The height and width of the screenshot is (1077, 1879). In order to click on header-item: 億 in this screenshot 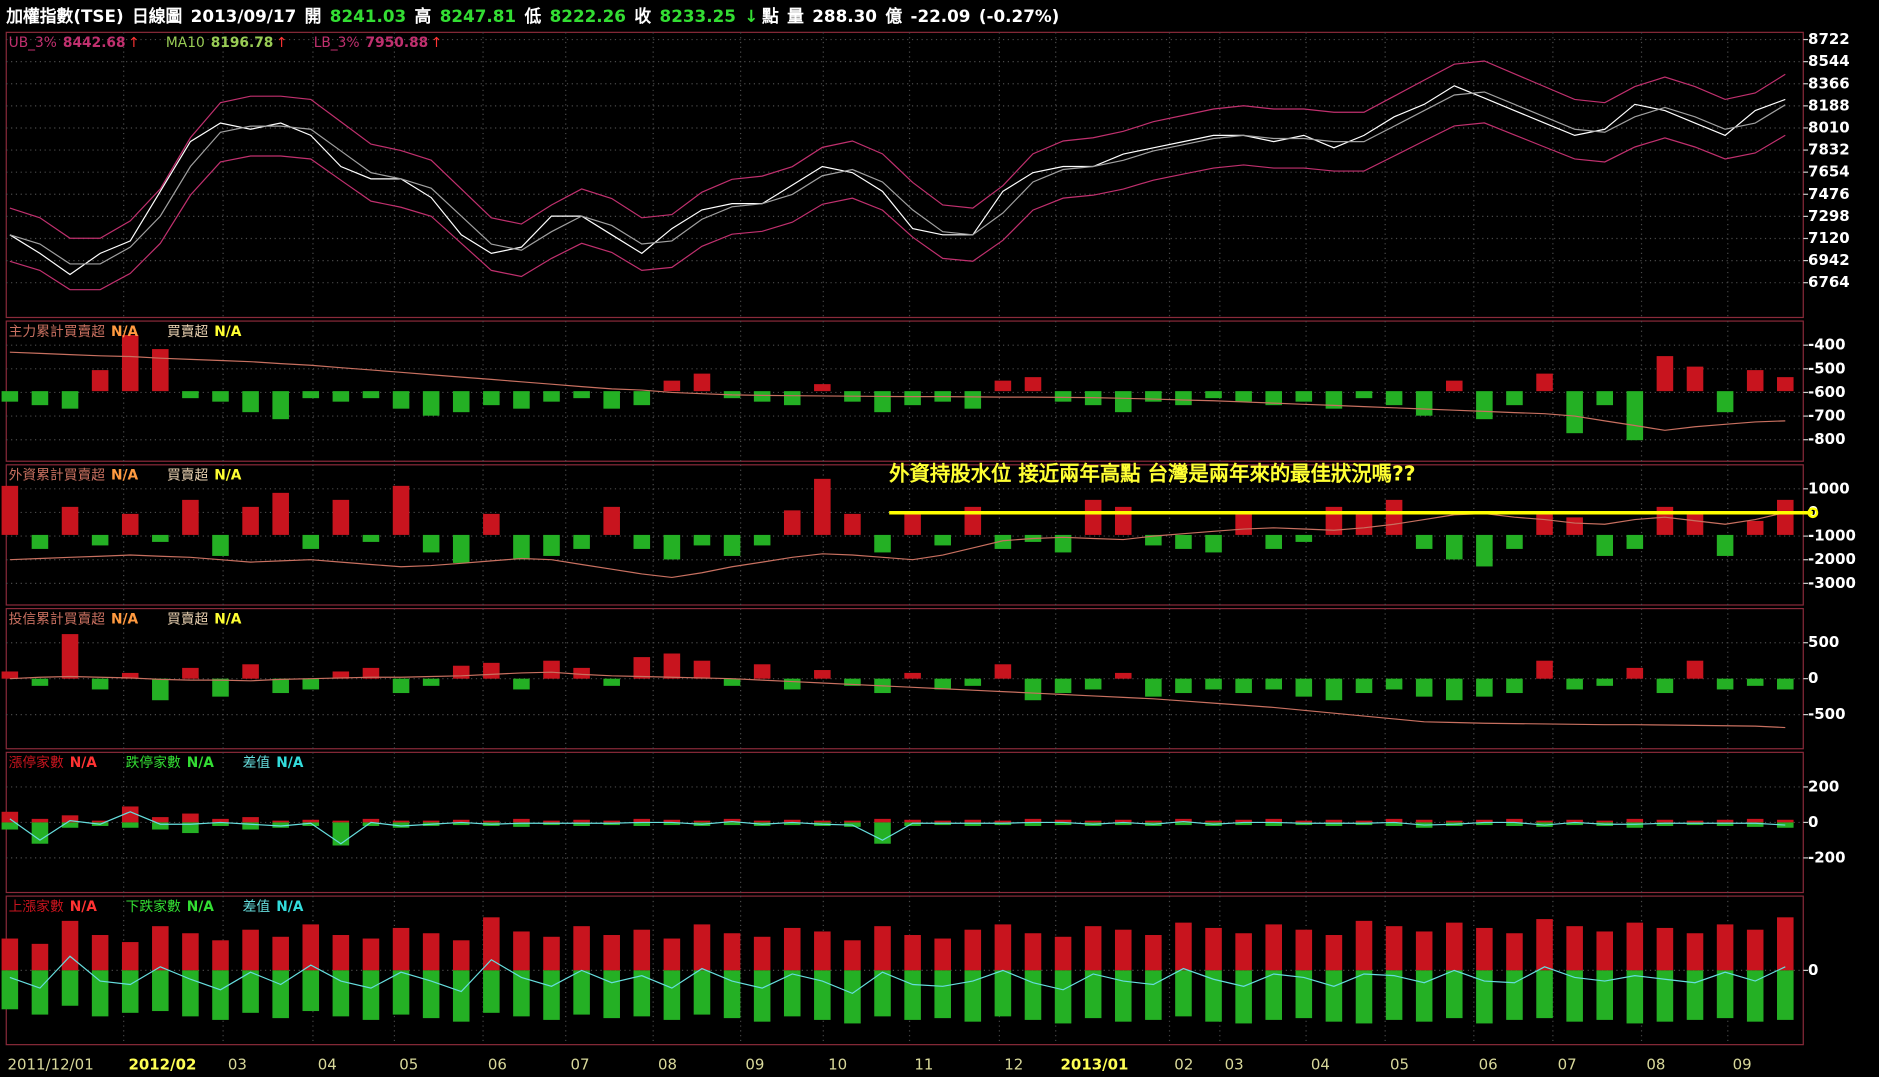, I will do `click(893, 16)`.